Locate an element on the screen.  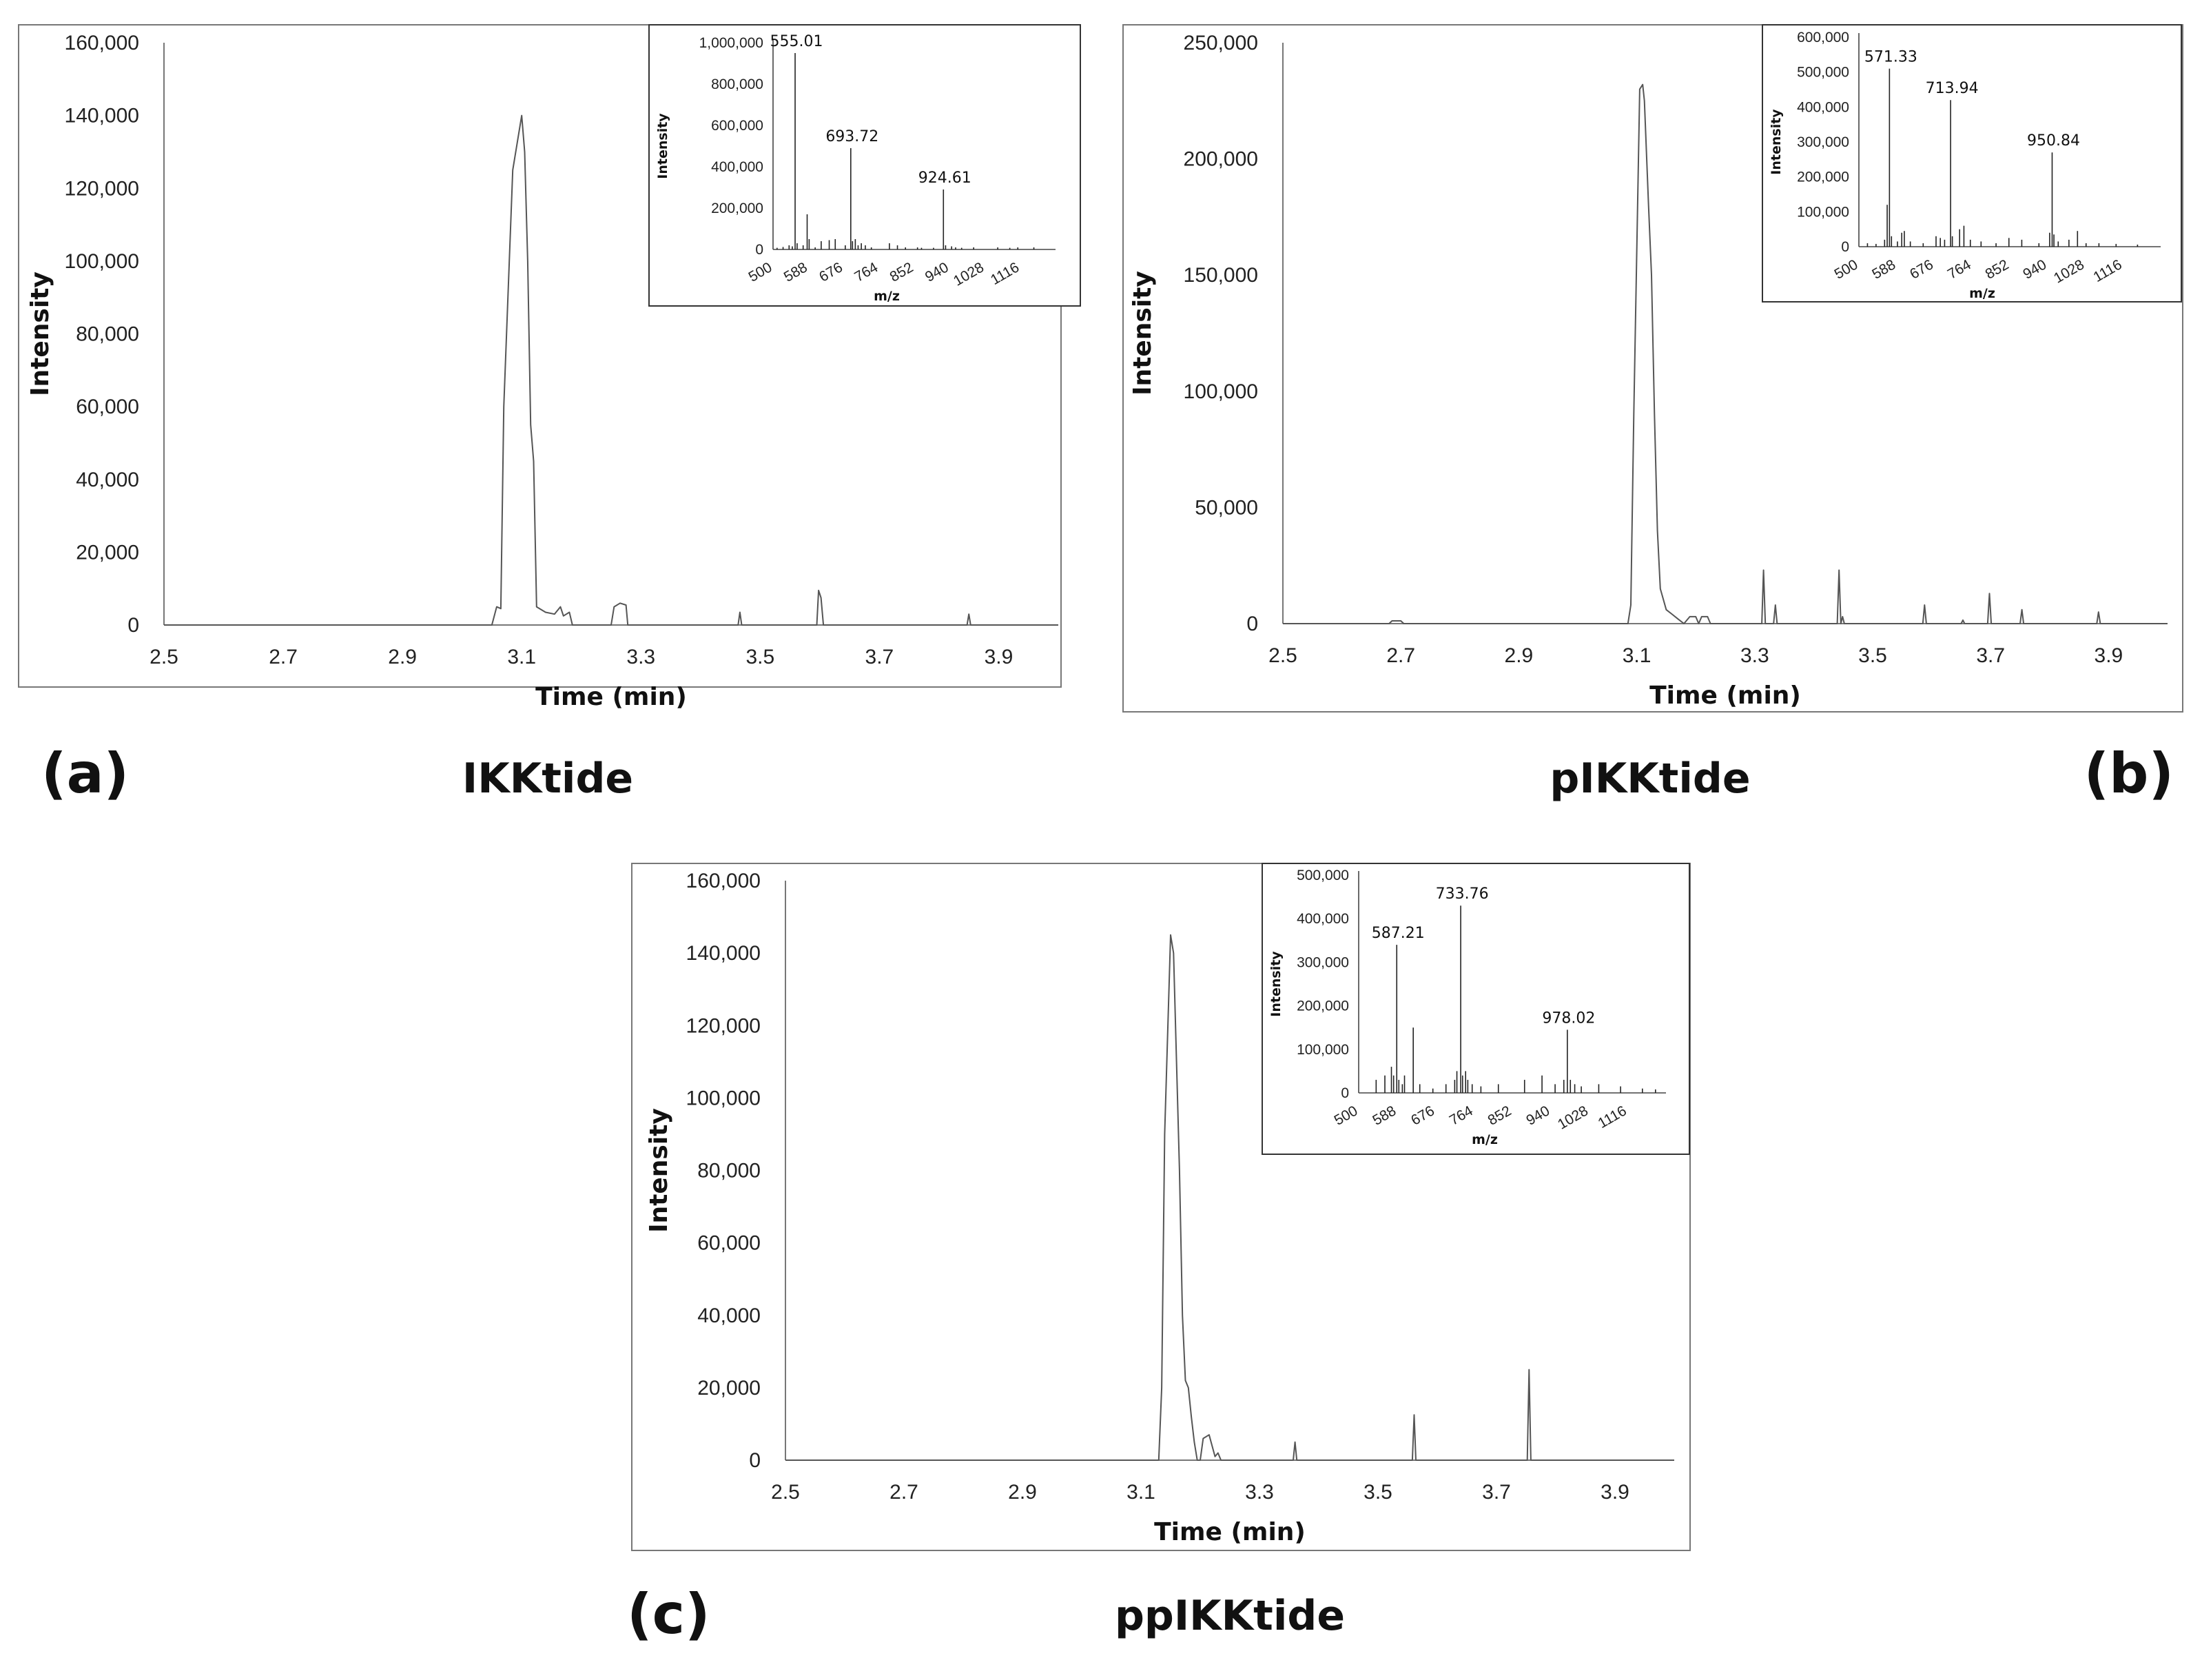
chart-caption: IKKtide is located at coordinates (547, 779).